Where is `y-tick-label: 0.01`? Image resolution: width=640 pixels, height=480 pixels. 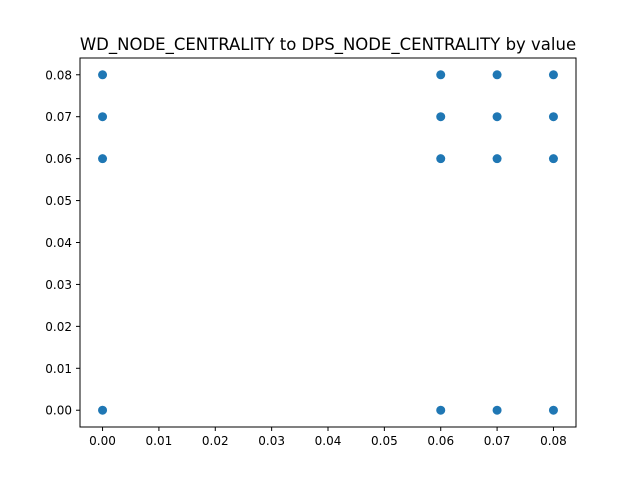
y-tick-label: 0.01 is located at coordinates (58, 369).